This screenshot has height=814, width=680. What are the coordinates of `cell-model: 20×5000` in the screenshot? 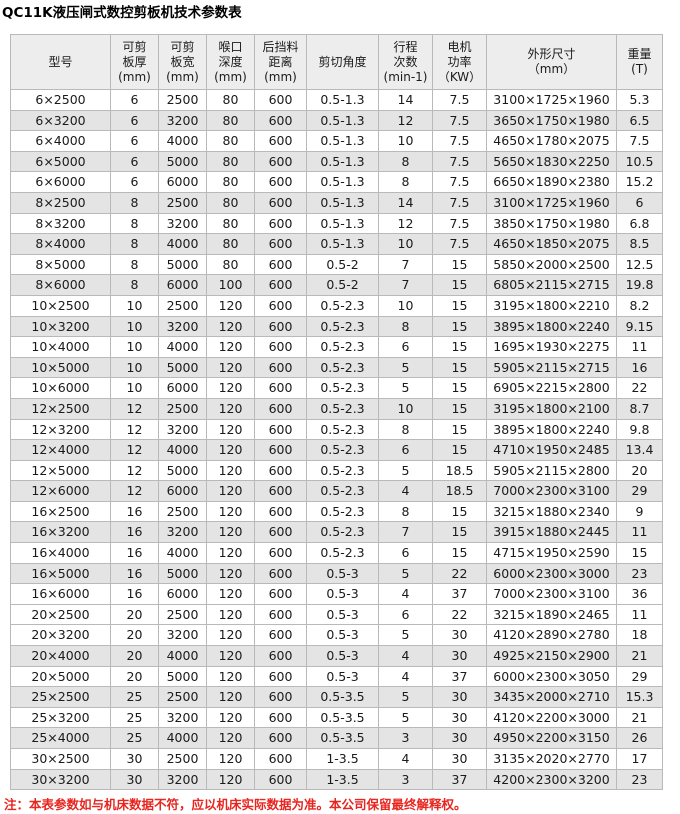 It's located at (60, 676).